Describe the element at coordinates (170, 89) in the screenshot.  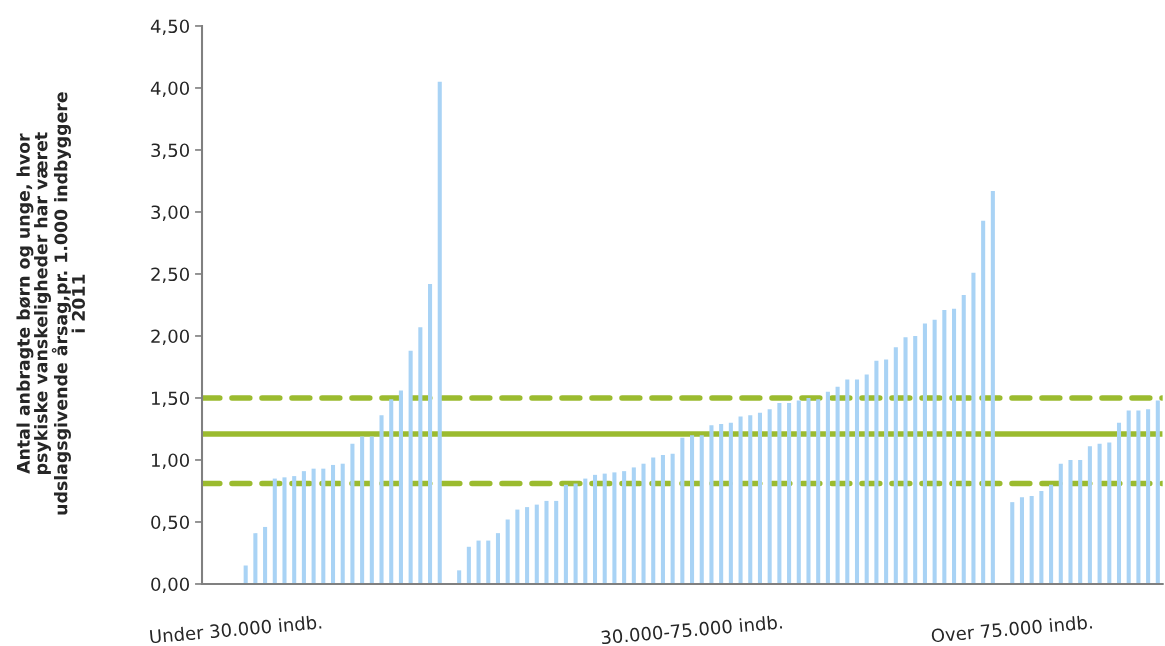
I see `y-tick-label: 4,00` at that location.